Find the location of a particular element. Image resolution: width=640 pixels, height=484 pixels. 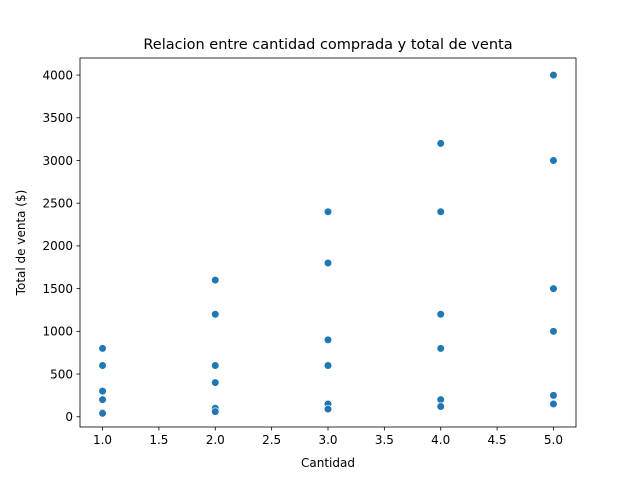

x-tick-label: 3.0 is located at coordinates (327, 440).